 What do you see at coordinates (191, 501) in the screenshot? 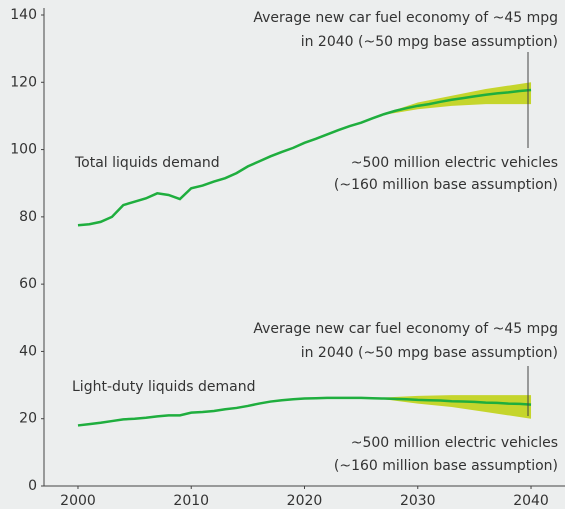
I see `x-tick-label: 2010` at bounding box center [191, 501].